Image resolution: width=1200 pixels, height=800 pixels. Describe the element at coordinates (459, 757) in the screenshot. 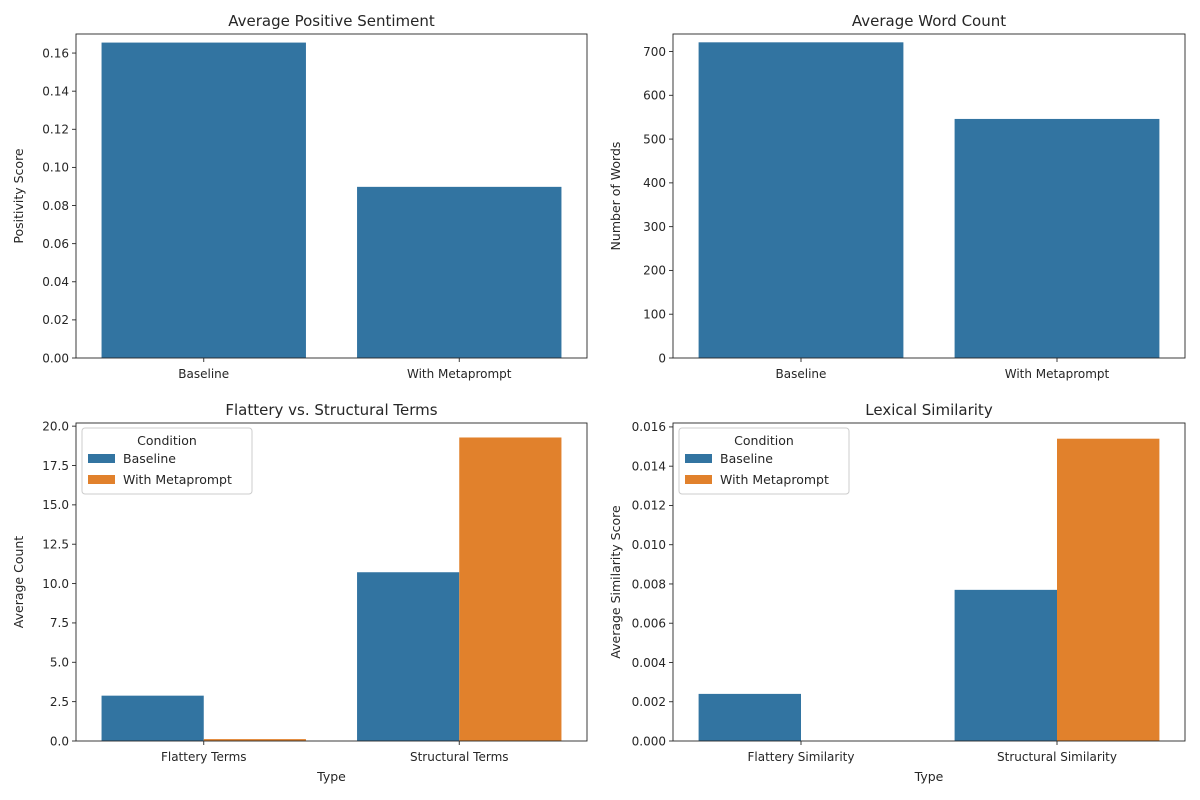

I see `x-tick-label: Structural Terms` at that location.